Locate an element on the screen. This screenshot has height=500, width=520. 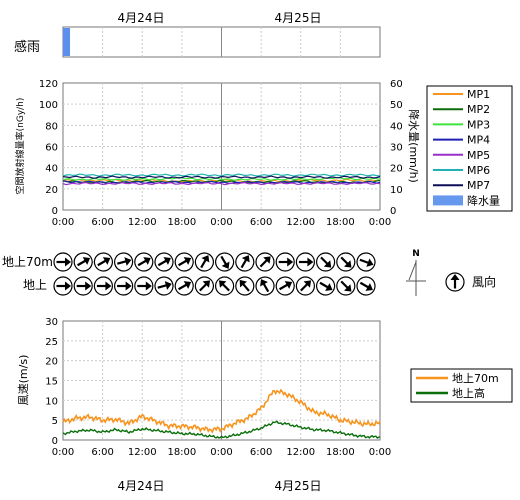
wind-row-label-upper: 地上70m is located at coordinates (27, 262).